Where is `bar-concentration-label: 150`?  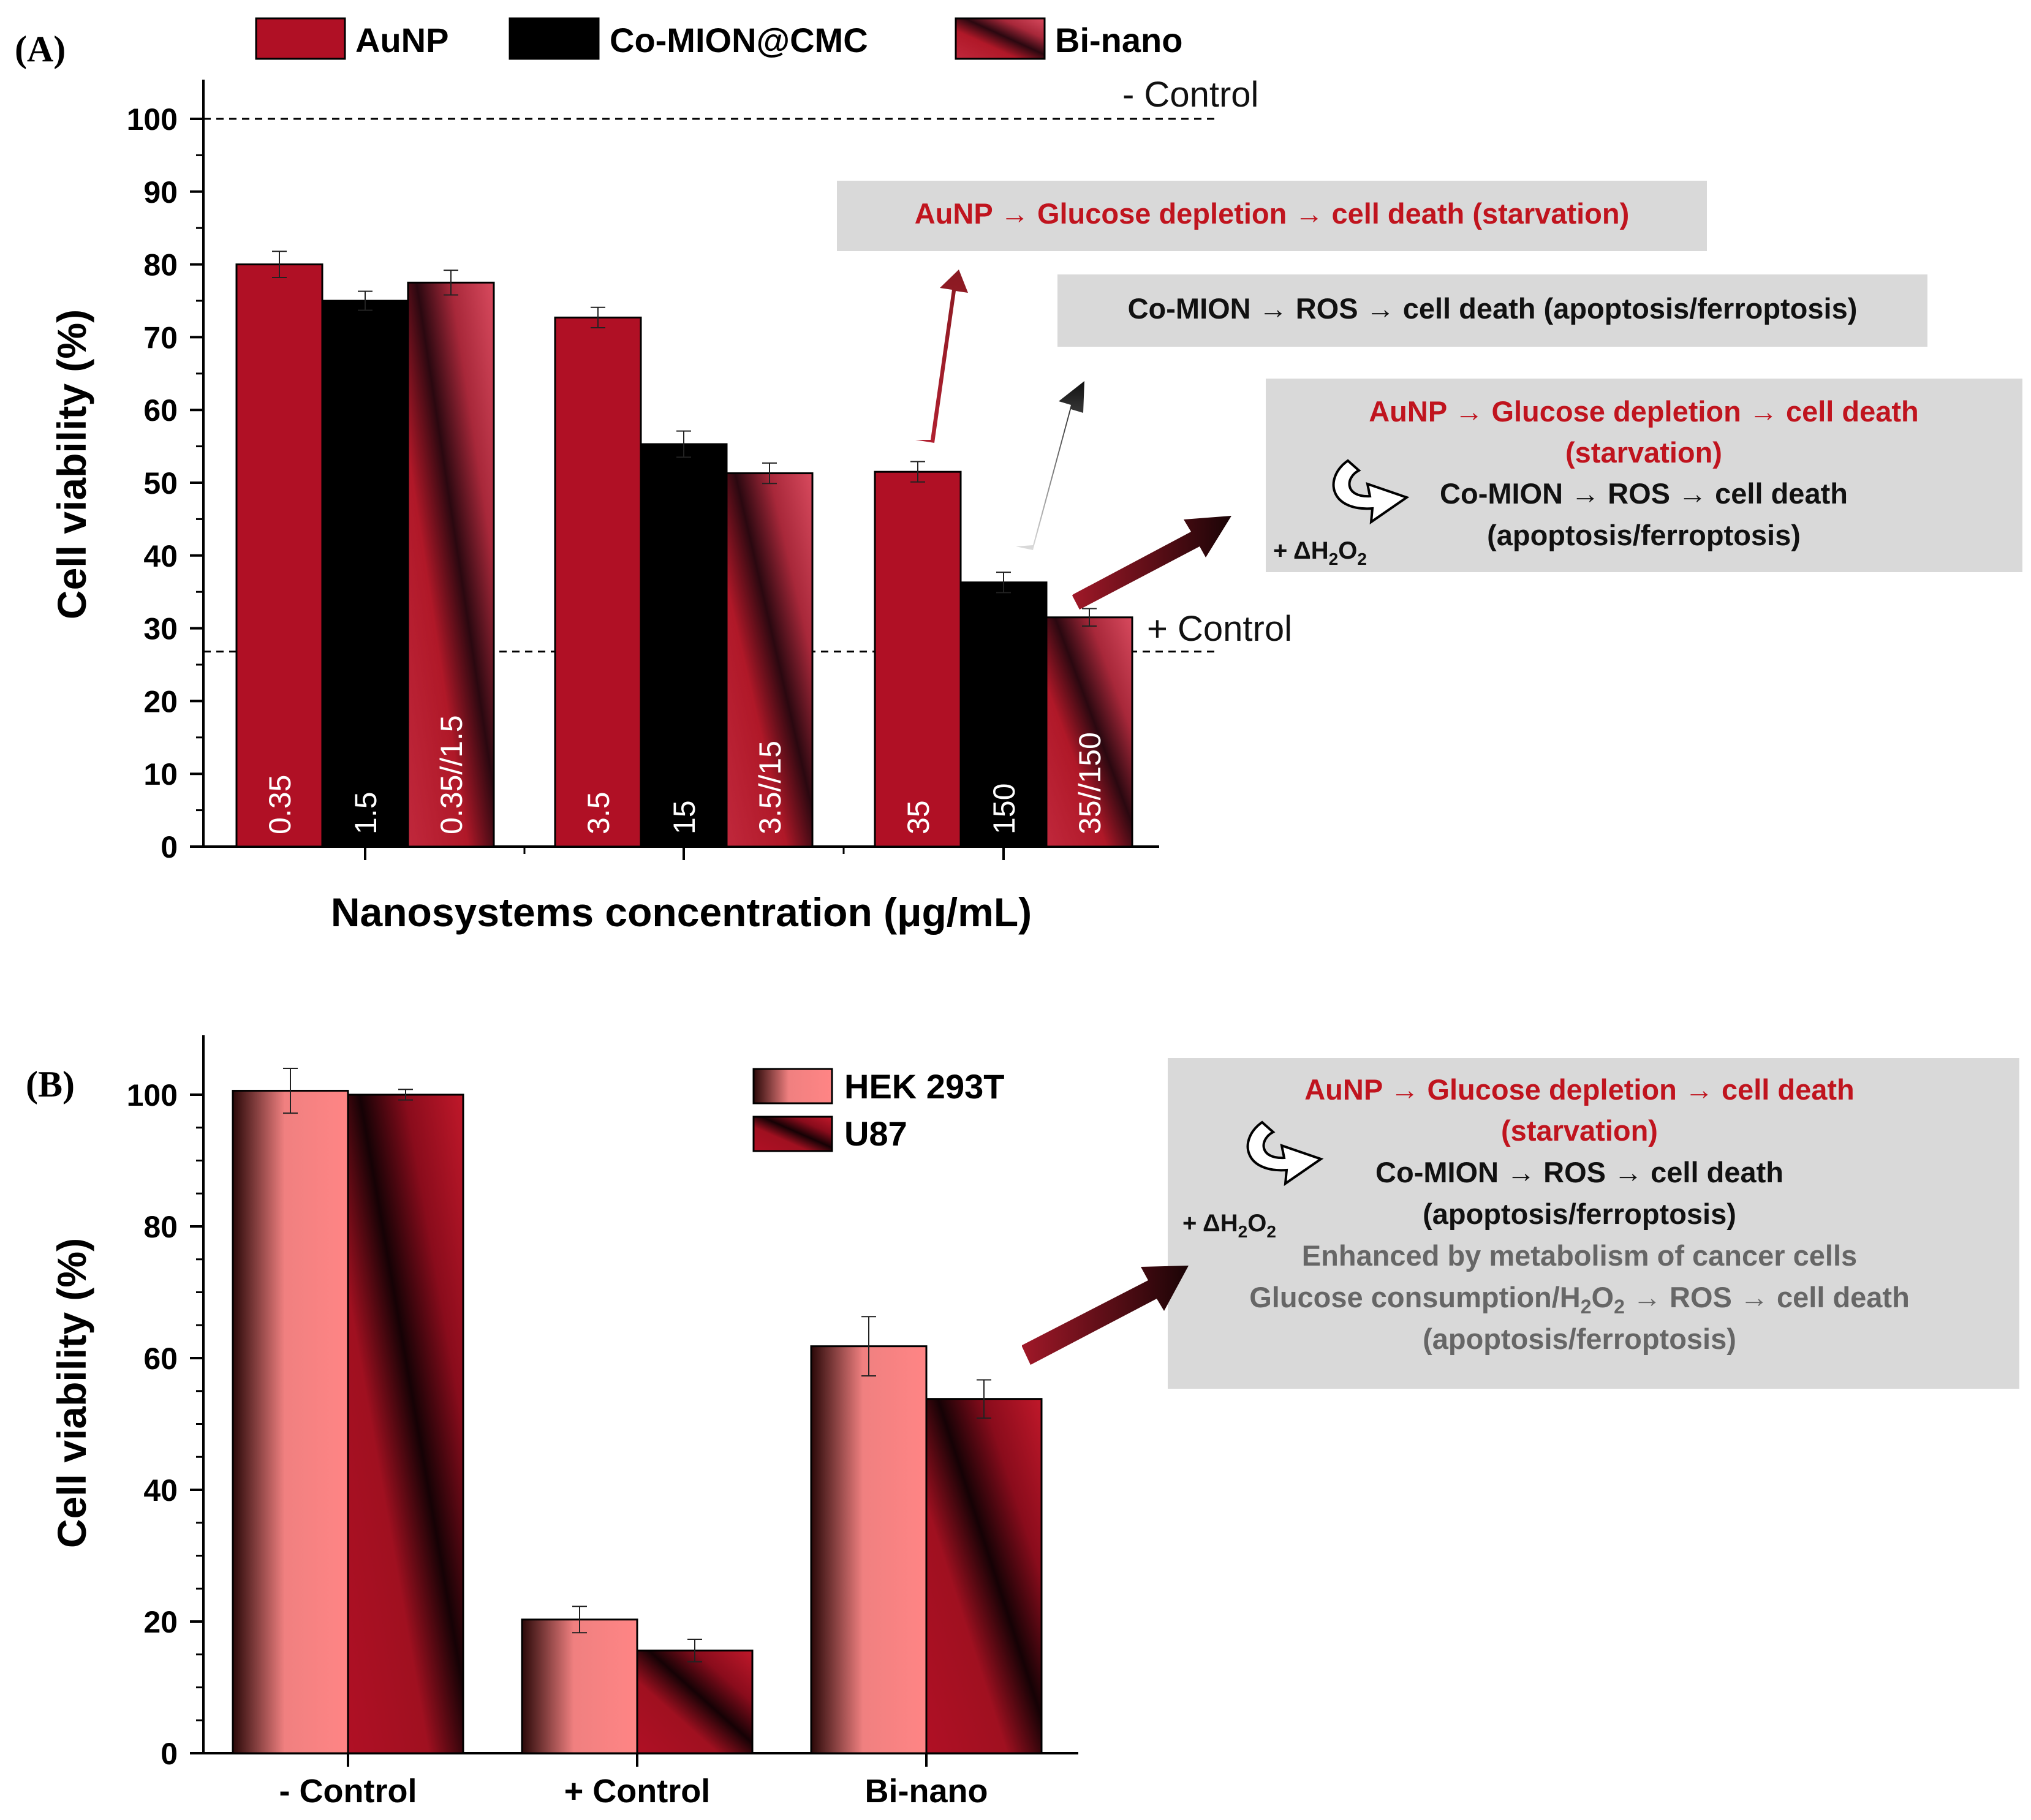 bar-concentration-label: 150 is located at coordinates (1004, 809).